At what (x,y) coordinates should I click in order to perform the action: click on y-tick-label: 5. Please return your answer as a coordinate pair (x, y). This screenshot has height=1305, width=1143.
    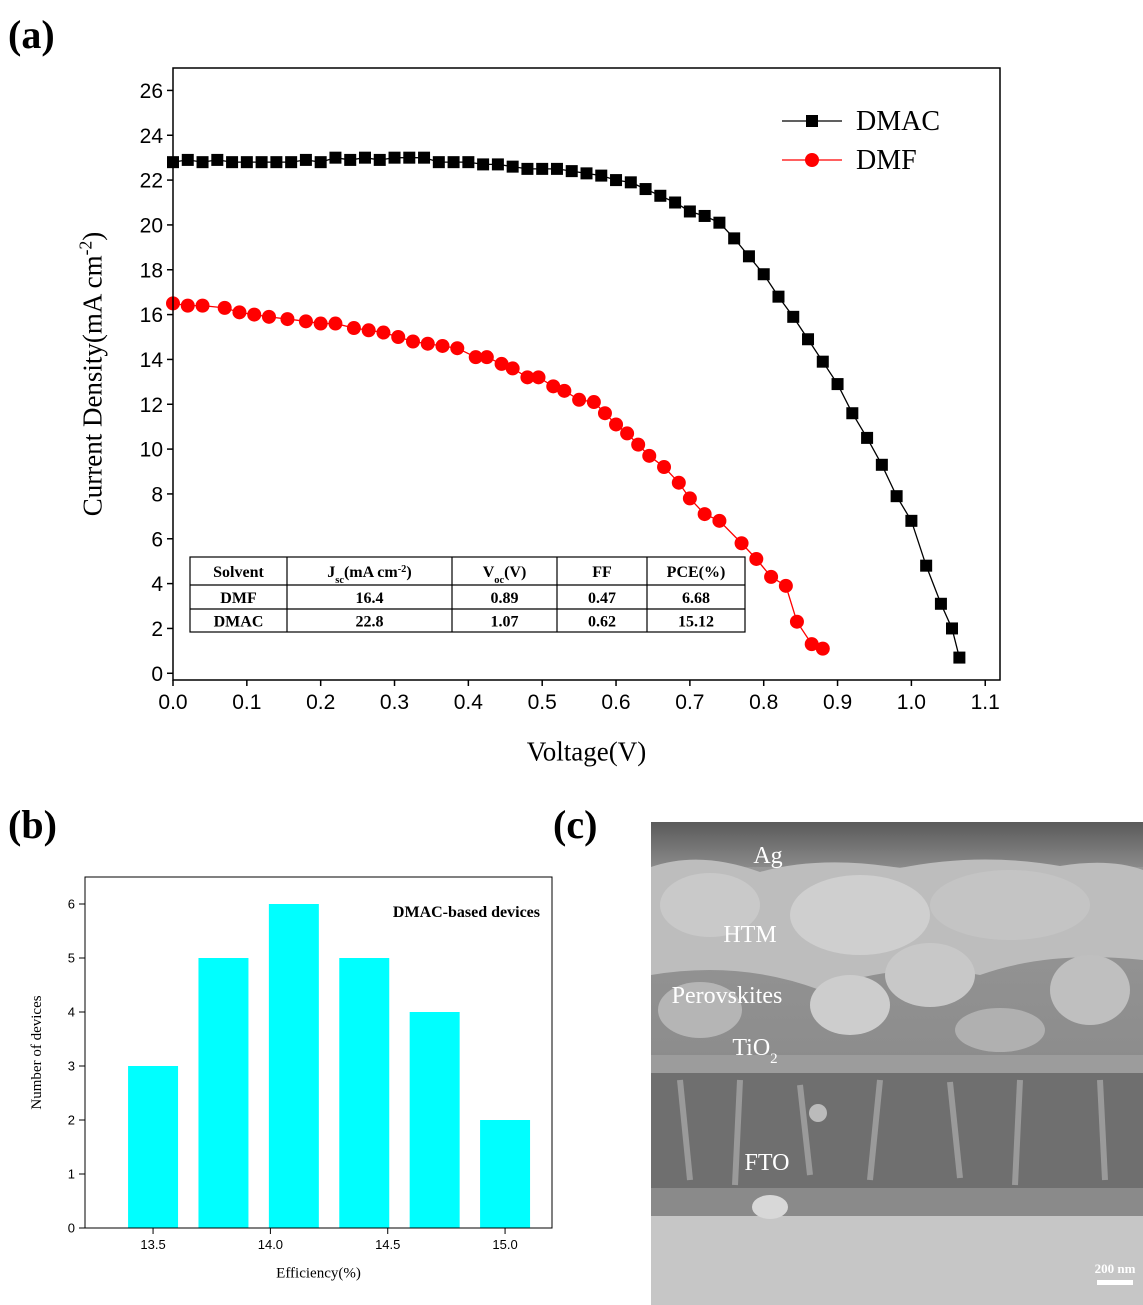
    Looking at the image, I should click on (71, 958).